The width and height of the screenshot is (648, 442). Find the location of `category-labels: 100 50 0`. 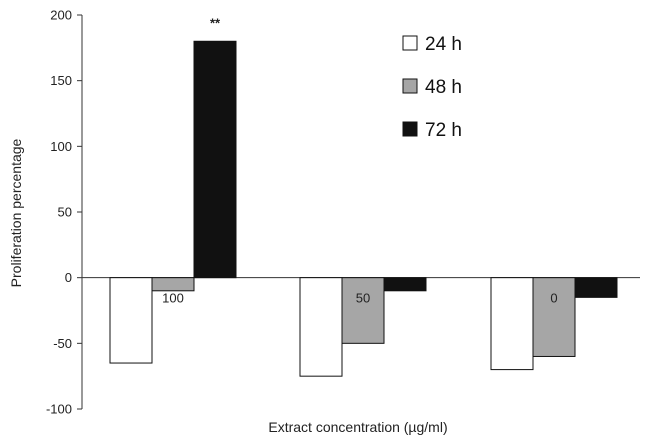

category-labels: 100 50 0 is located at coordinates (359, 298).